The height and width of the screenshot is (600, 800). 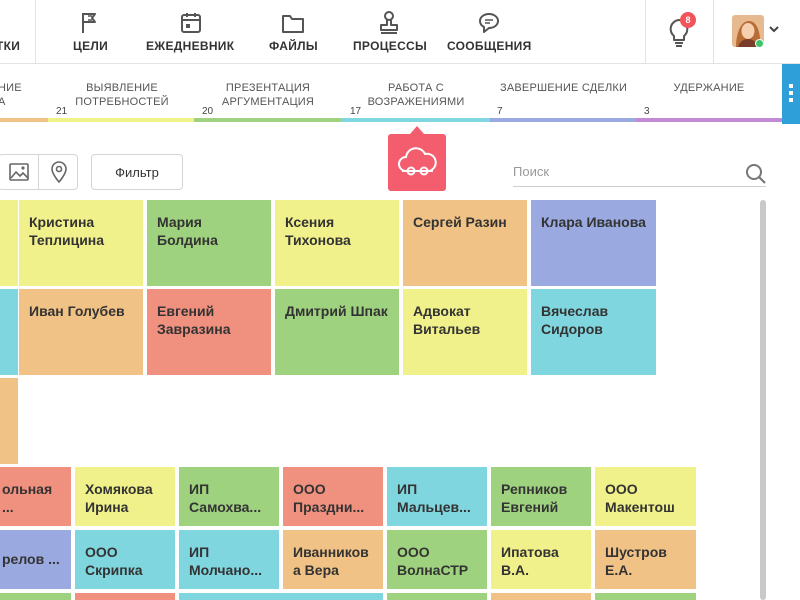 I want to click on divider, so click(x=38, y=172).